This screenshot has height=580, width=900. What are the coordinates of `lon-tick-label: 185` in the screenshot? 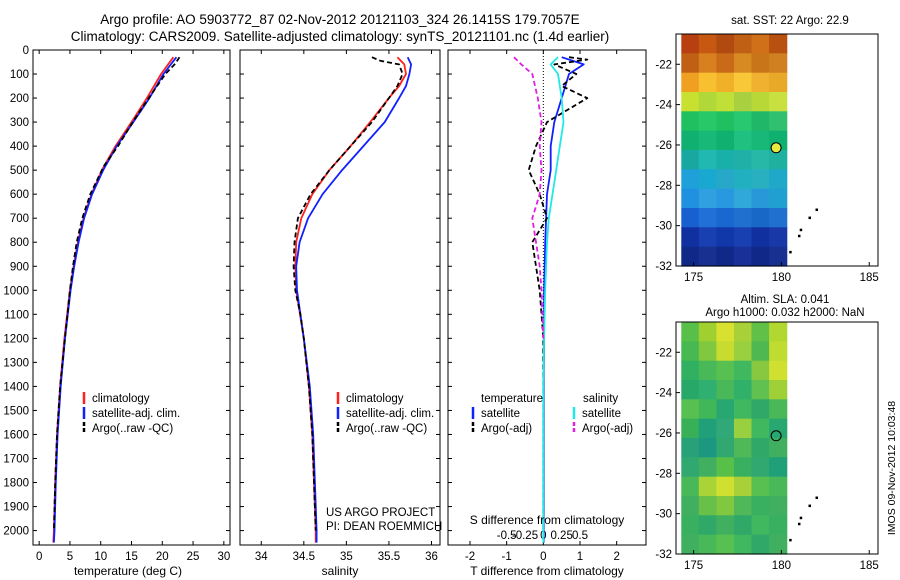 It's located at (869, 278).